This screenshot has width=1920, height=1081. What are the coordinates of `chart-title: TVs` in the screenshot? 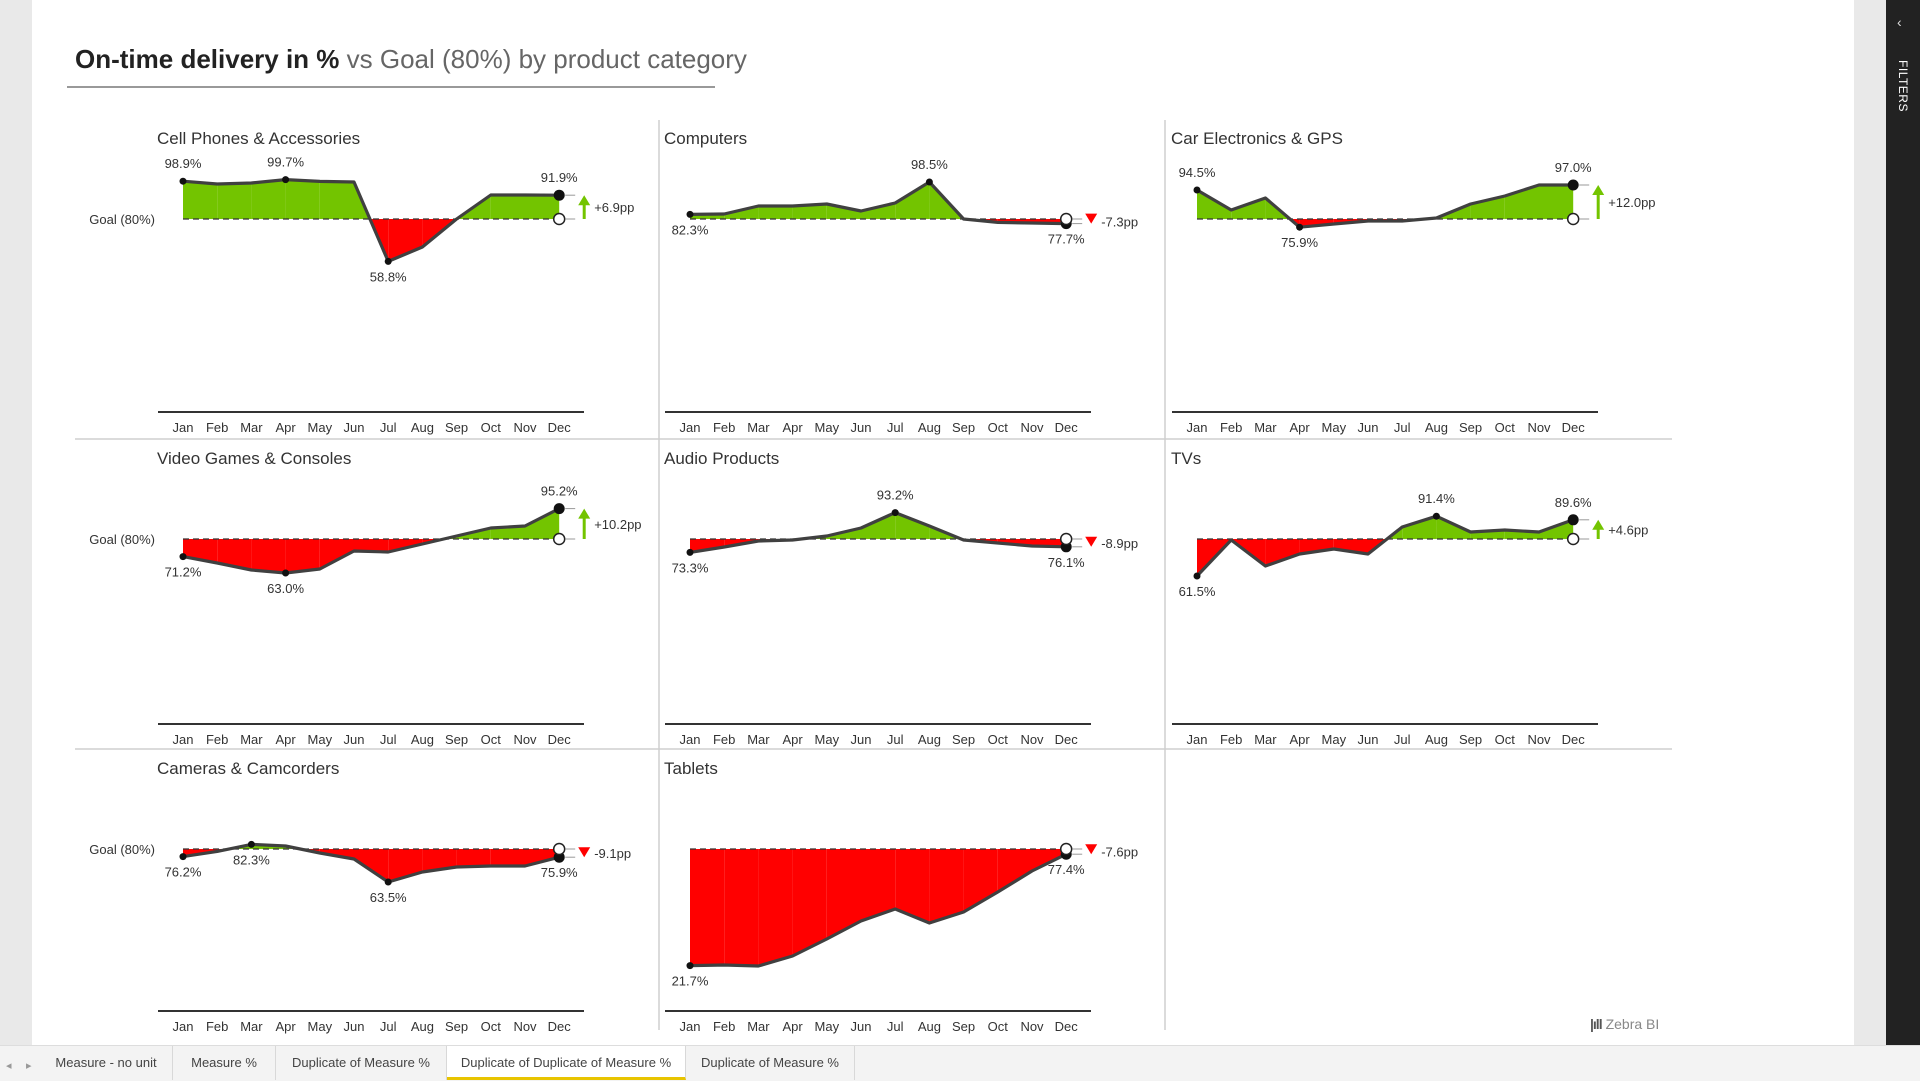 It's located at (1186, 458).